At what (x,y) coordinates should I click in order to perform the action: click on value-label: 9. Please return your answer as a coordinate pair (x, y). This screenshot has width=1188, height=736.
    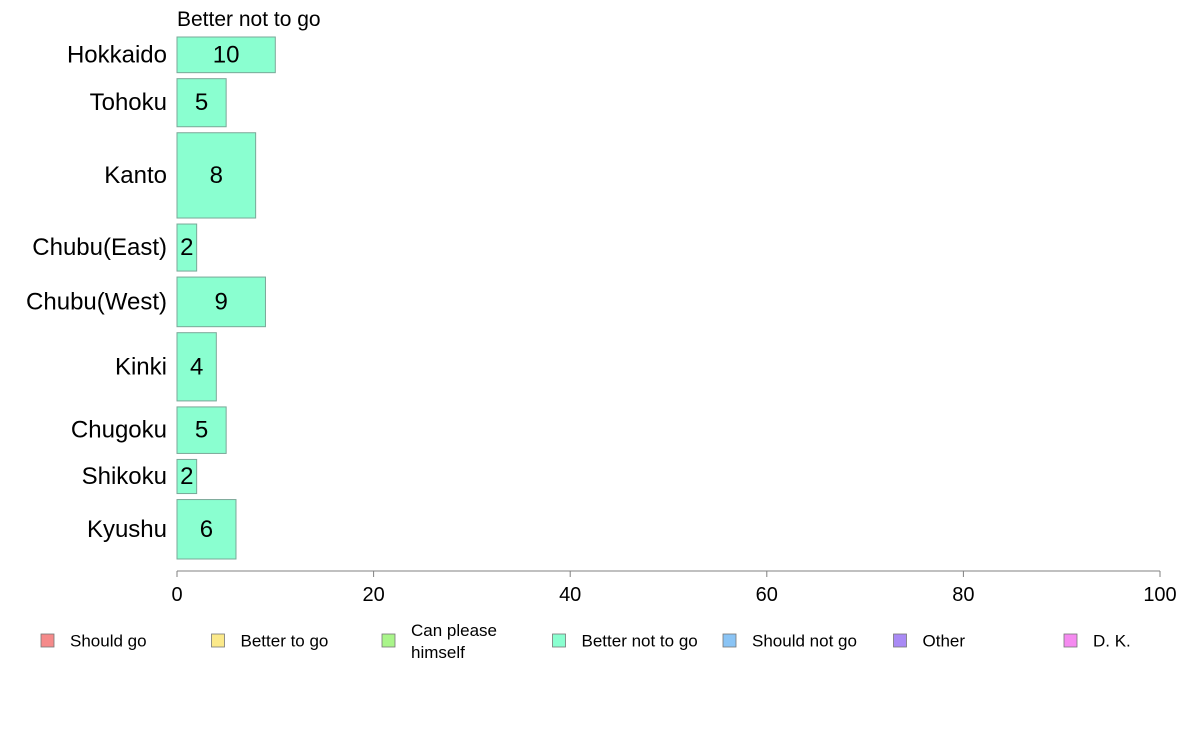
    Looking at the image, I should click on (221, 301).